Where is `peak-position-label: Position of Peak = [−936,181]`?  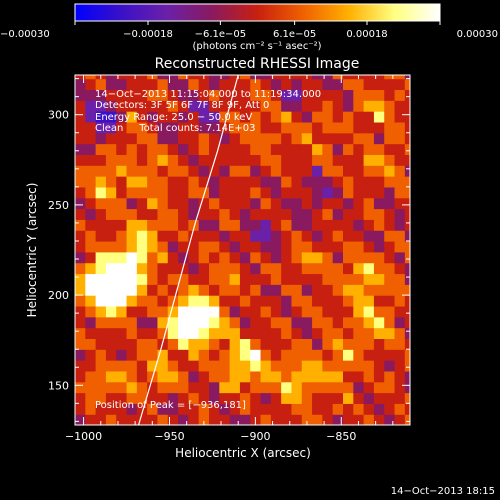 peak-position-label: Position of Peak = [−936,181] is located at coordinates (170, 405).